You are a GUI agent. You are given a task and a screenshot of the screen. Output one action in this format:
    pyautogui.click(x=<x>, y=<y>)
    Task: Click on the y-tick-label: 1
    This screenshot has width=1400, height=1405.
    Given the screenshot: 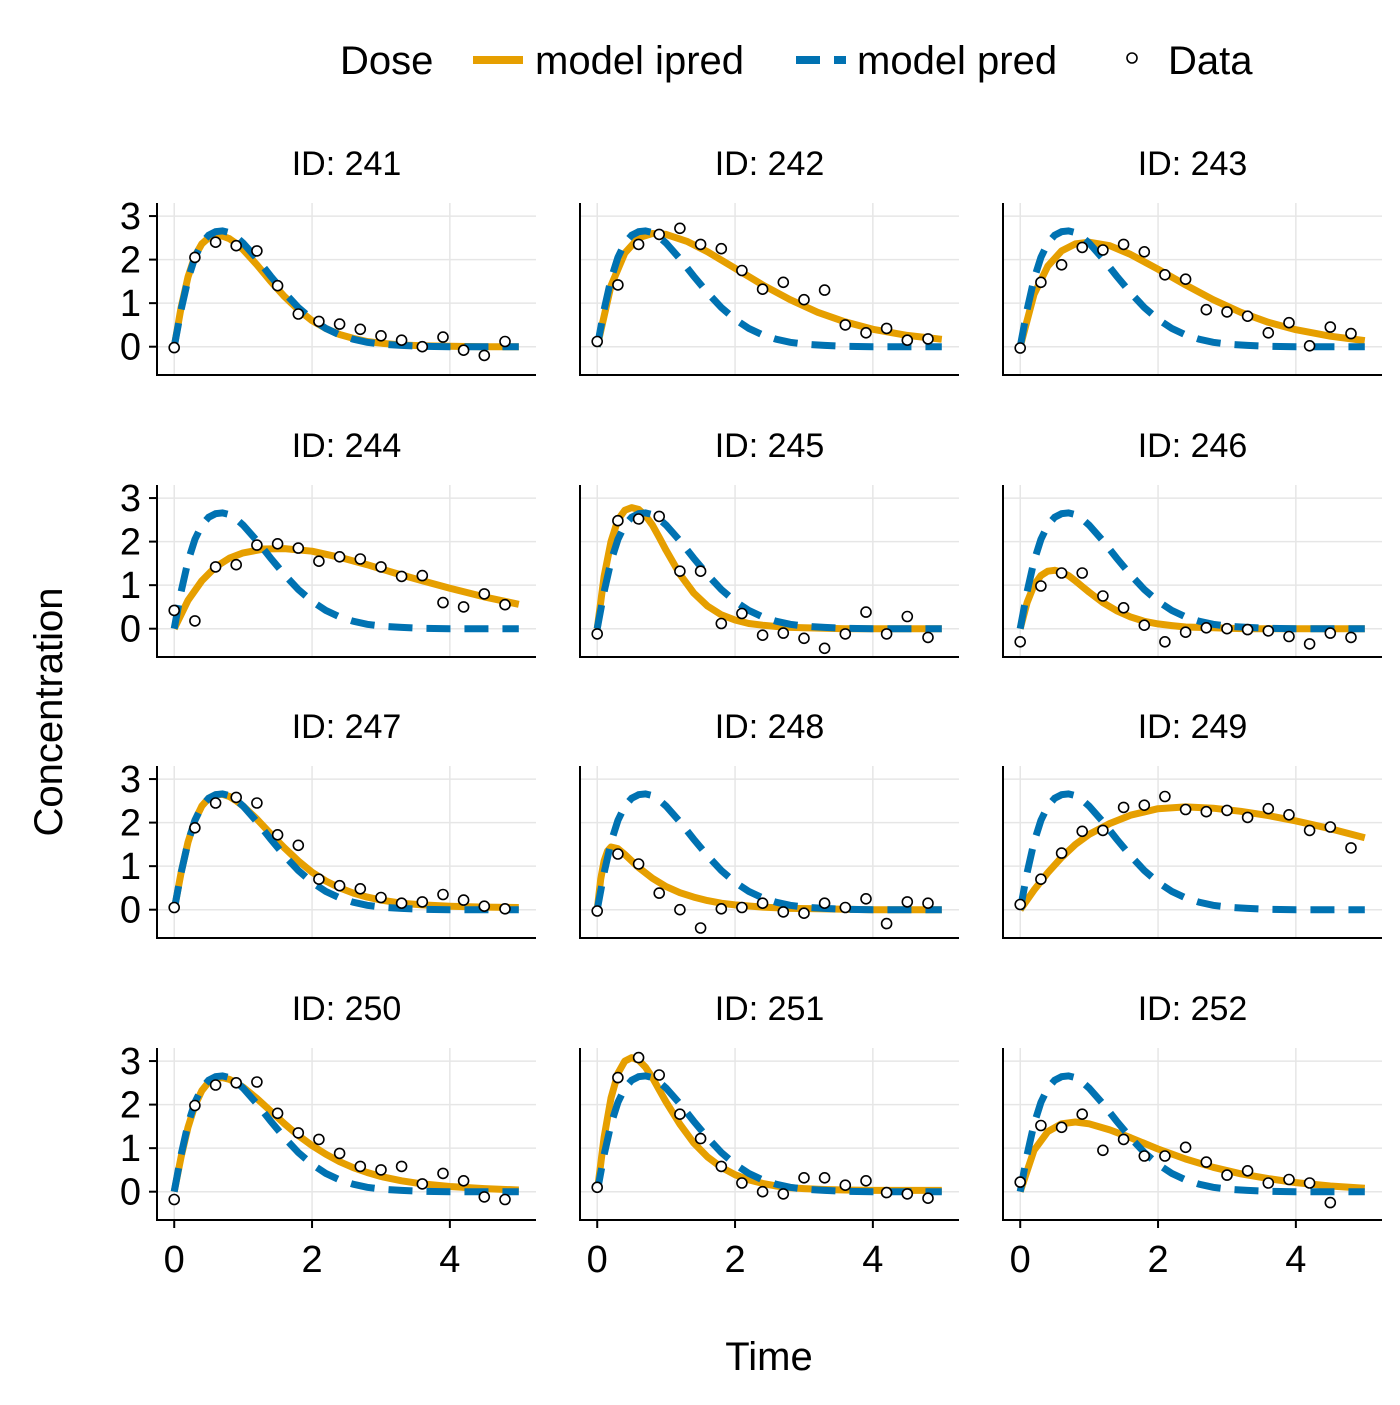 What is the action you would take?
    pyautogui.click(x=130, y=586)
    